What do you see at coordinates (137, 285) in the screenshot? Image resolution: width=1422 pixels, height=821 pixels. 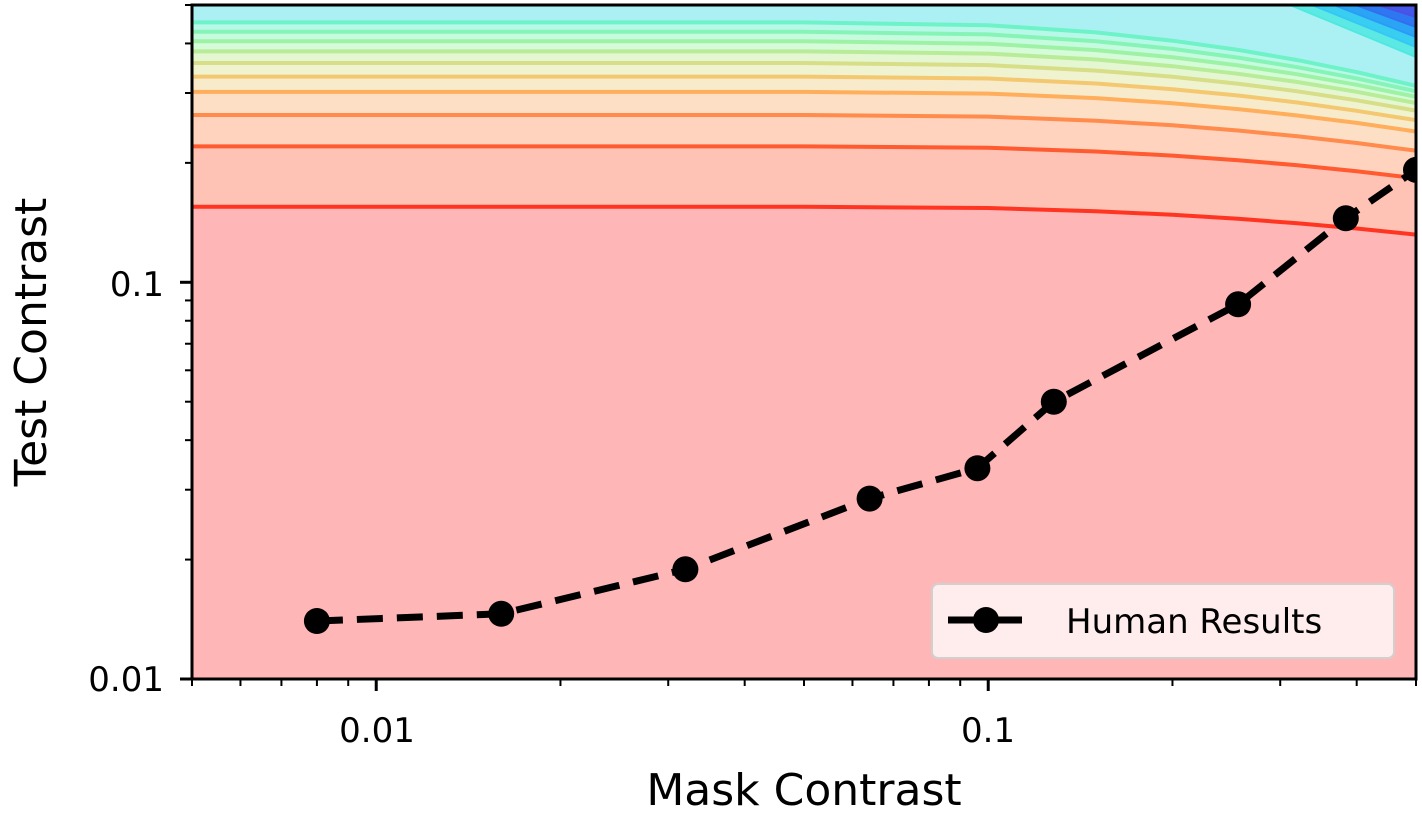 I see `y-tick-label-1: 0.1` at bounding box center [137, 285].